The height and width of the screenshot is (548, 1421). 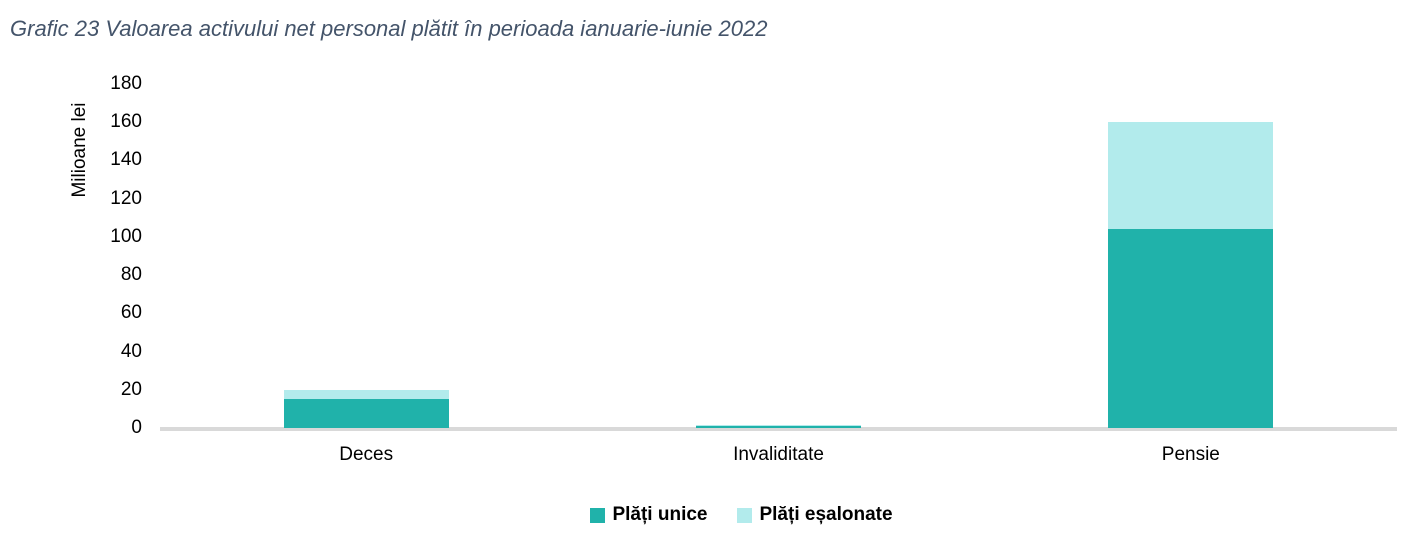 What do you see at coordinates (126, 236) in the screenshot?
I see `y-tick-label: 100` at bounding box center [126, 236].